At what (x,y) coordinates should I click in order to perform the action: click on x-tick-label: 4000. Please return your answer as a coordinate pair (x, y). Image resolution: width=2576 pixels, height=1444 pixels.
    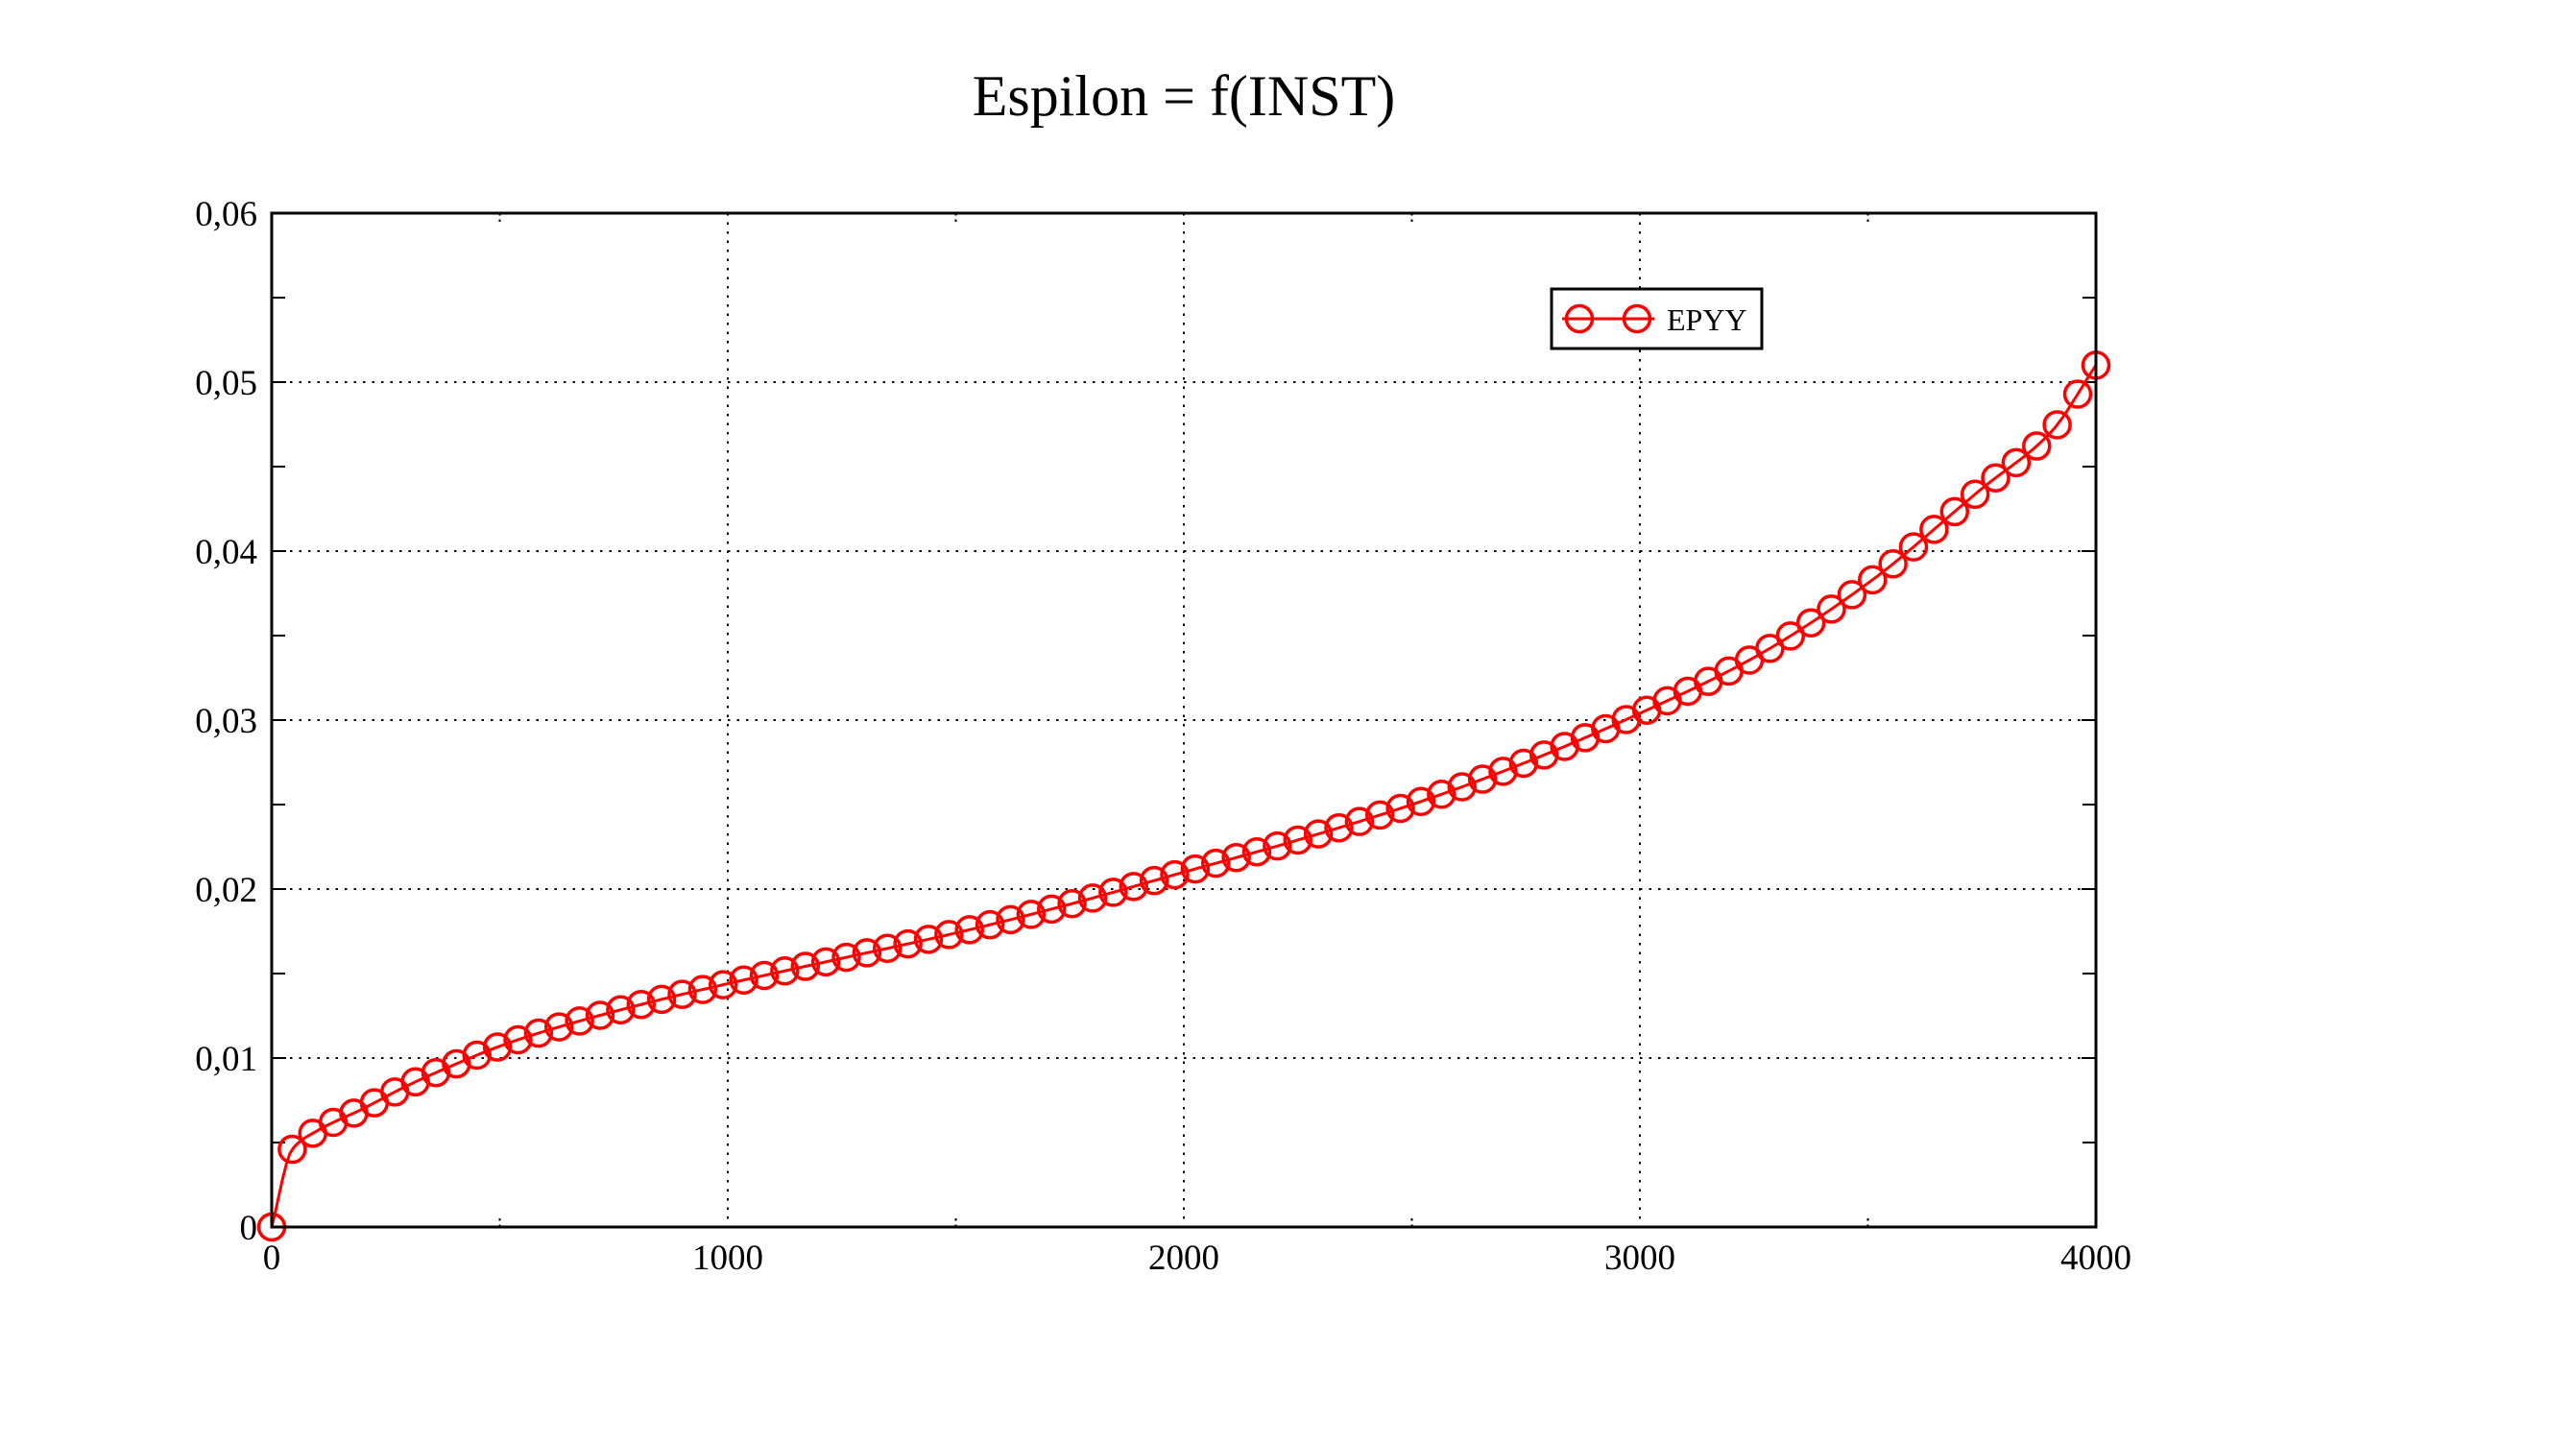
    Looking at the image, I should click on (2095, 1258).